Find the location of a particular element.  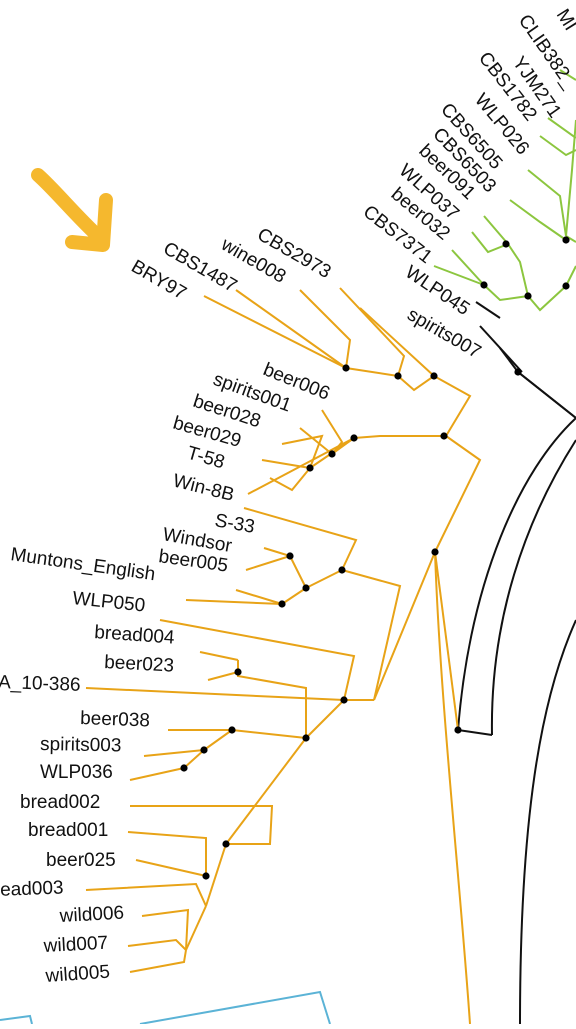

tip-label: beer023 is located at coordinates (139, 664).